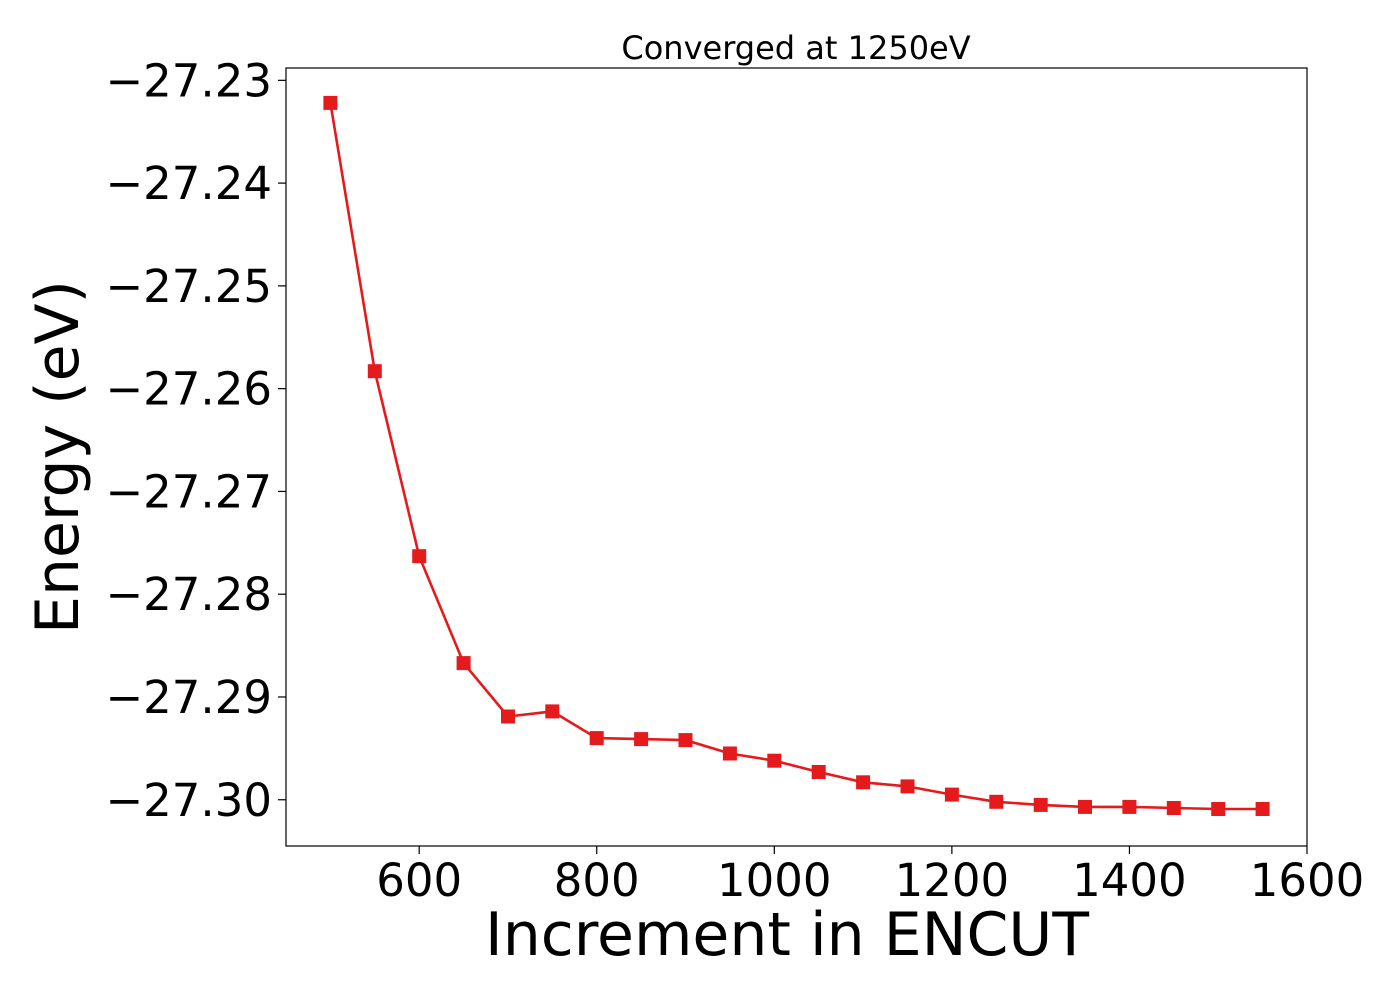 This screenshot has height=1004, width=1400. I want to click on y-tick-label: −27.29, so click(188, 697).